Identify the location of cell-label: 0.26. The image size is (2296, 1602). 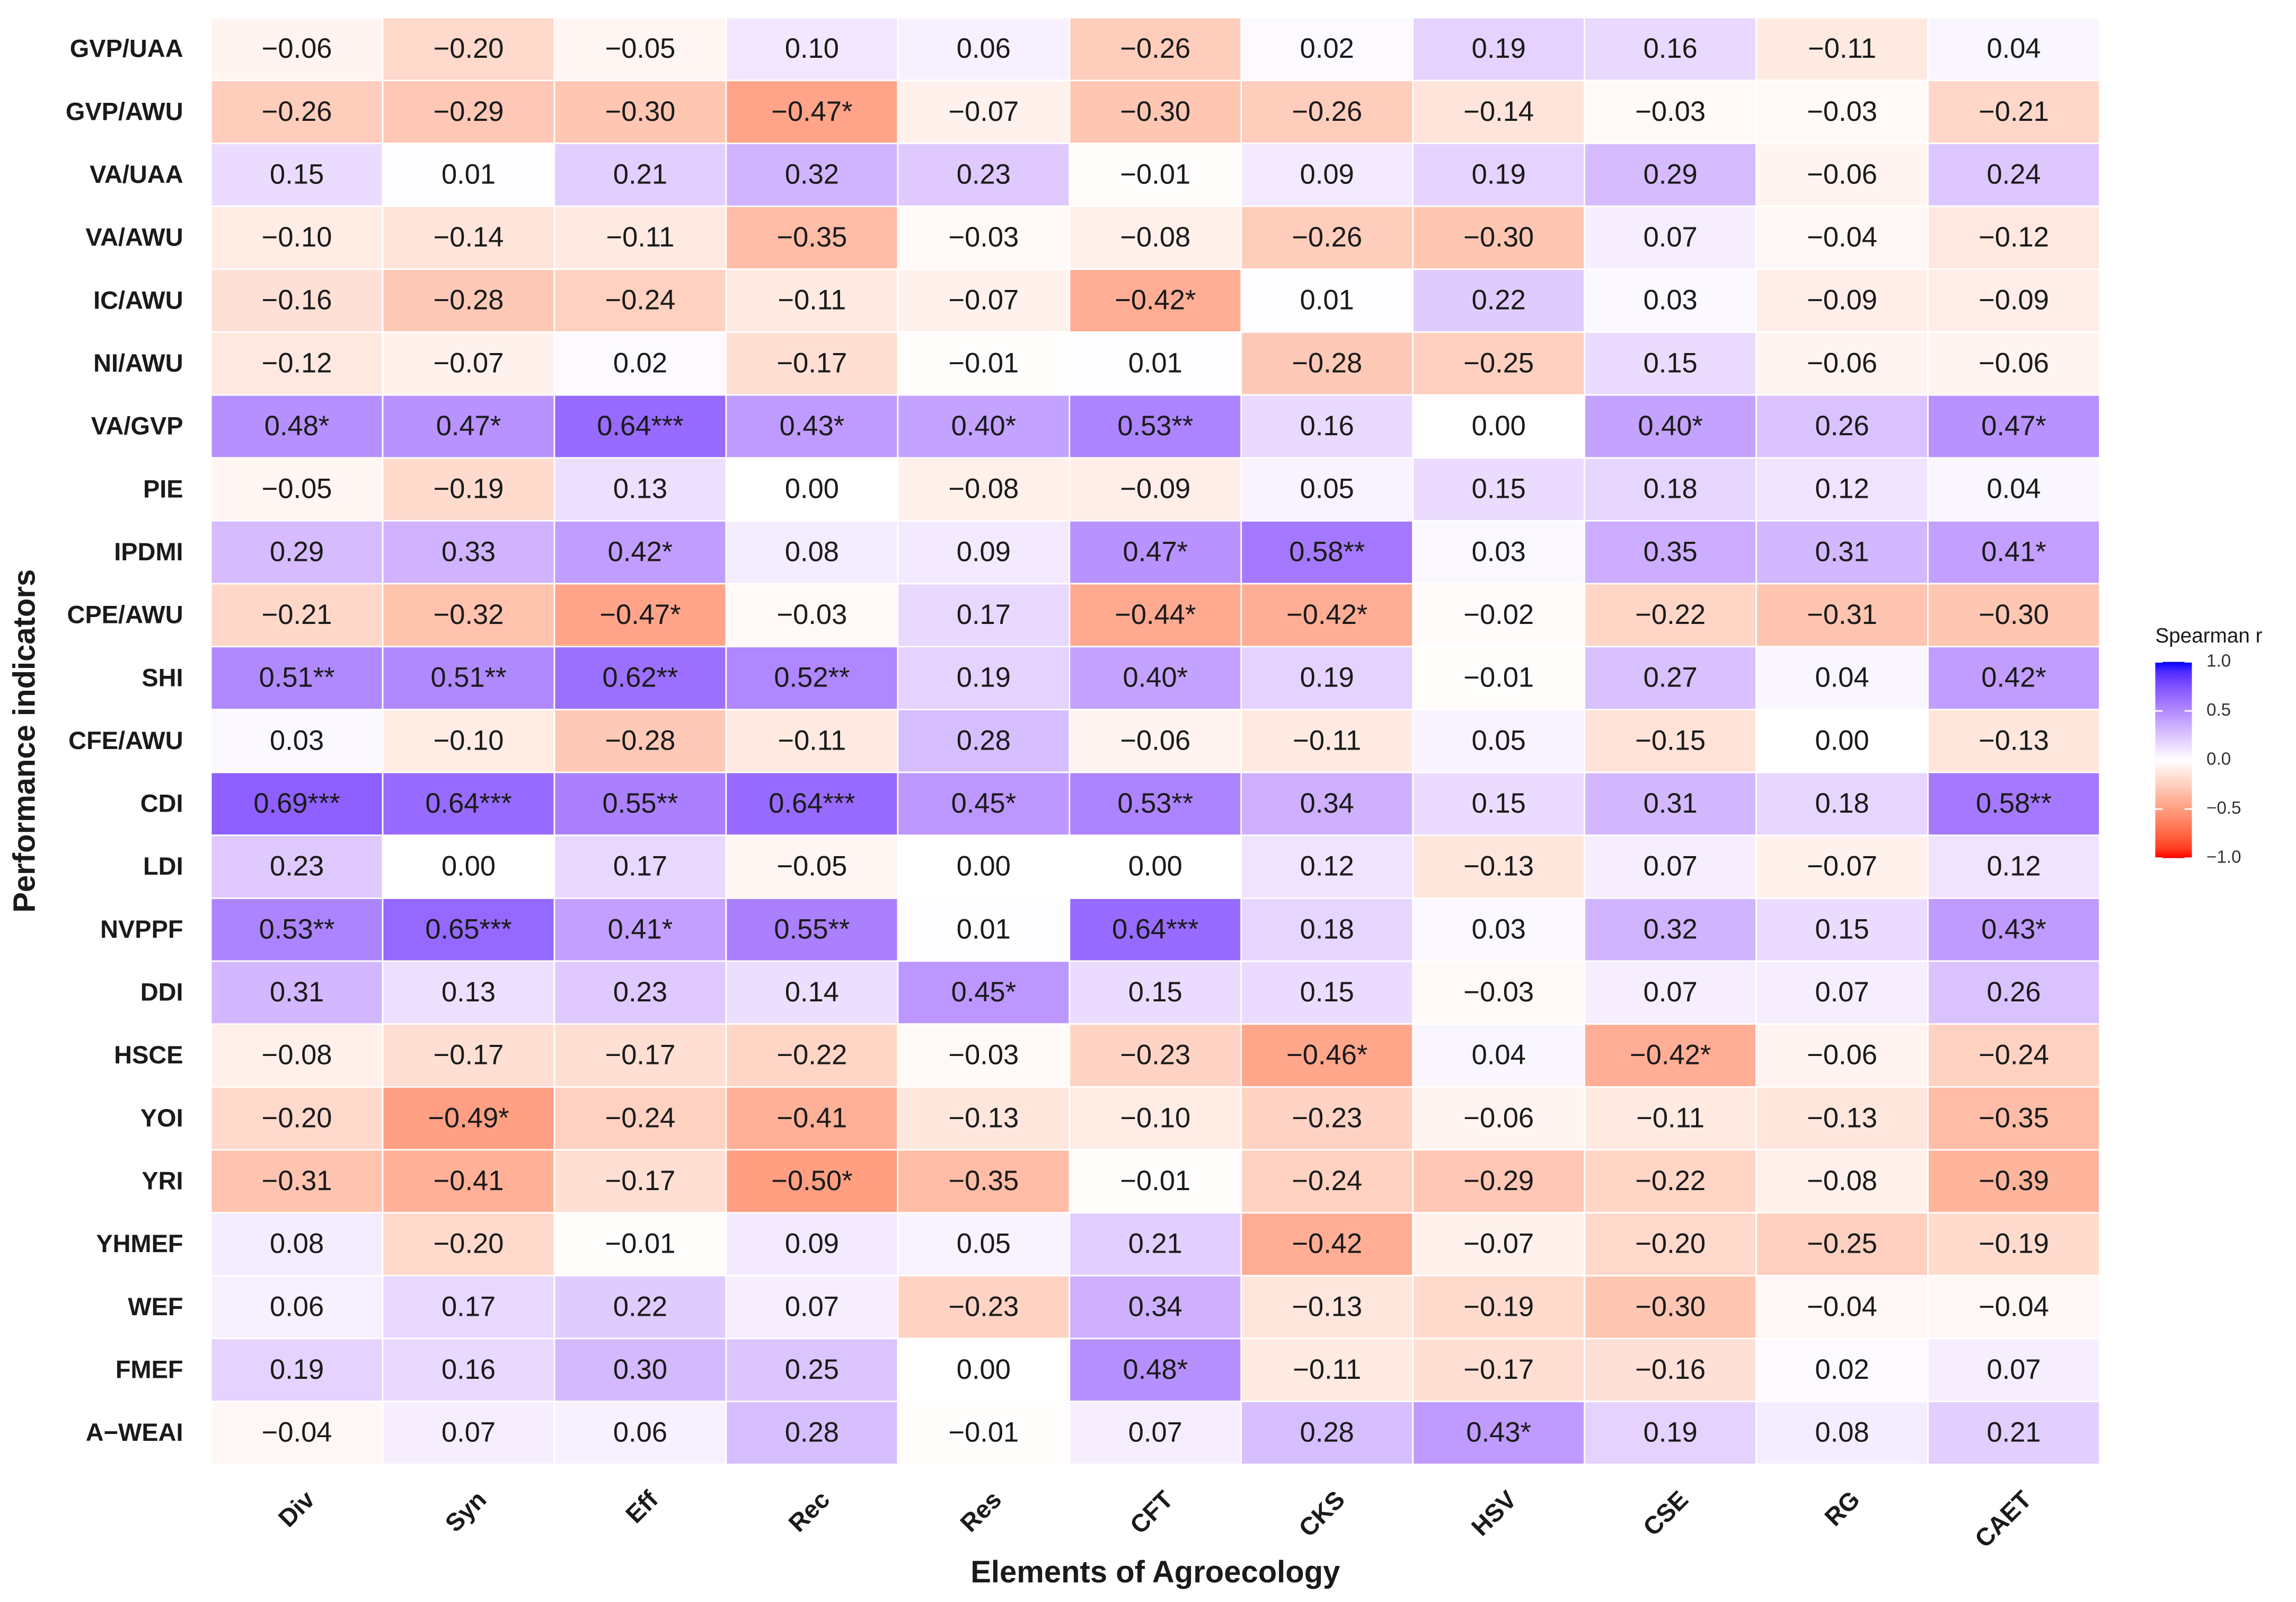
(2013, 992).